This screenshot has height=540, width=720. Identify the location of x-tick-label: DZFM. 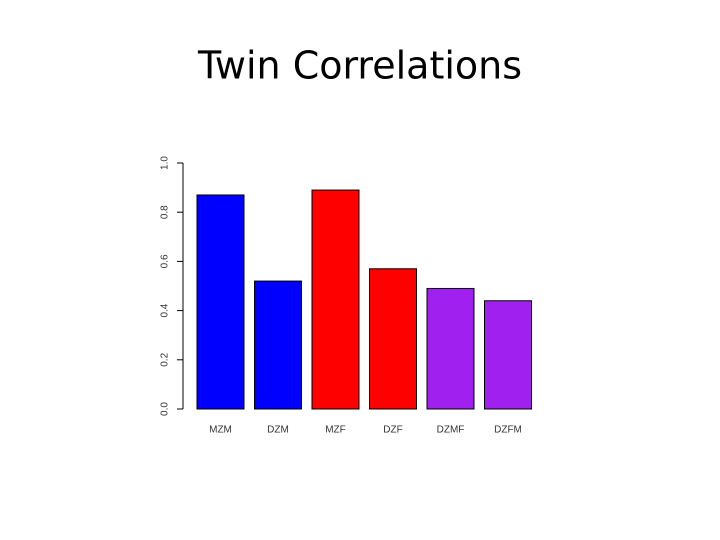
(508, 430).